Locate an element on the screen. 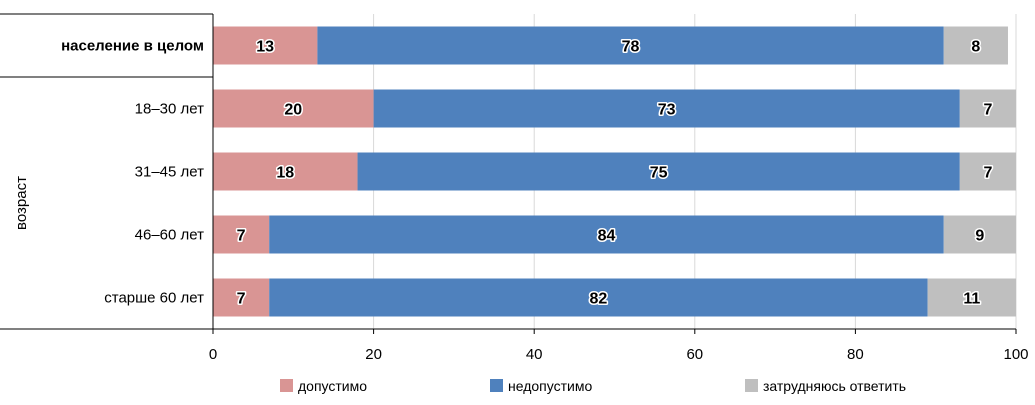  category-label: 18–30 лет is located at coordinates (169, 109).